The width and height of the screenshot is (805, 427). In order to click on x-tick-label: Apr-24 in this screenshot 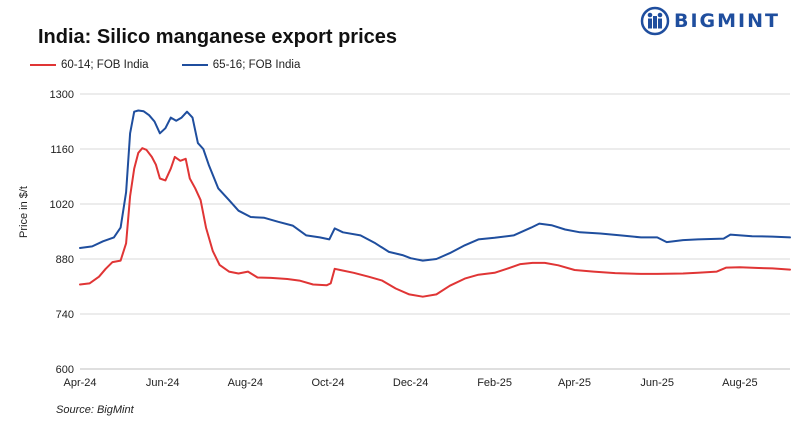, I will do `click(79, 383)`.